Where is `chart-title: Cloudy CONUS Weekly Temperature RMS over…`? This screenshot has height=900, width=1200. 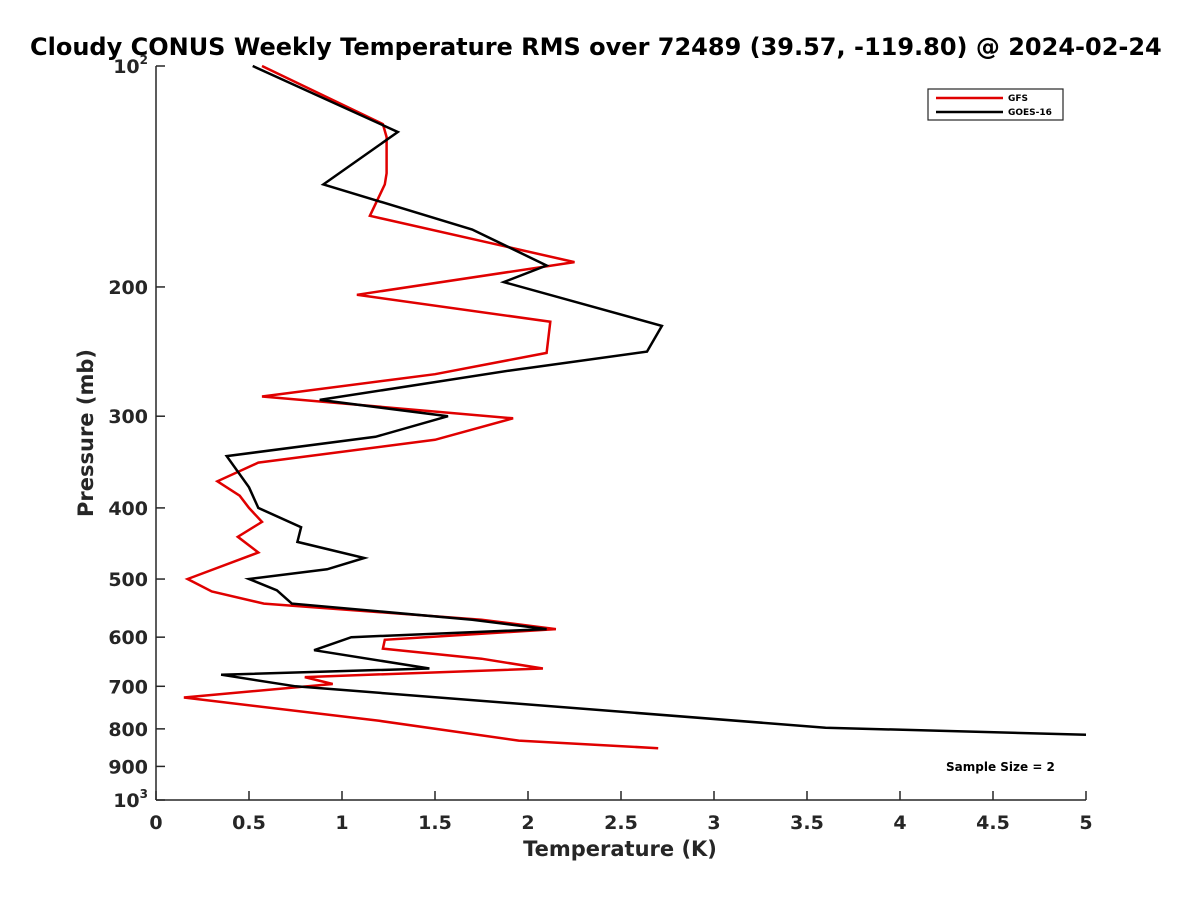
chart-title: Cloudy CONUS Weekly Temperature RMS over… is located at coordinates (596, 47).